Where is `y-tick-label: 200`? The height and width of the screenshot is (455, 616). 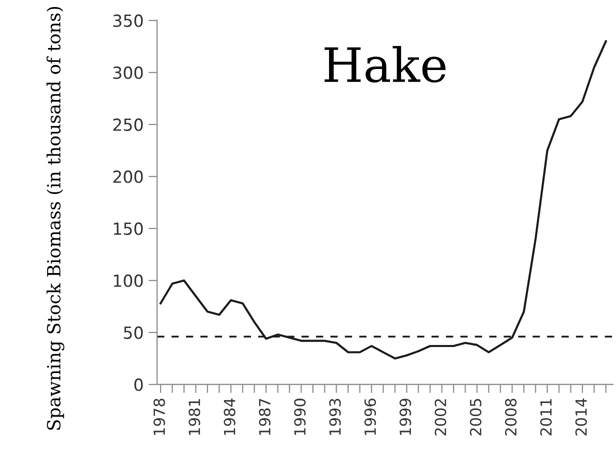 y-tick-label: 200 is located at coordinates (128, 177).